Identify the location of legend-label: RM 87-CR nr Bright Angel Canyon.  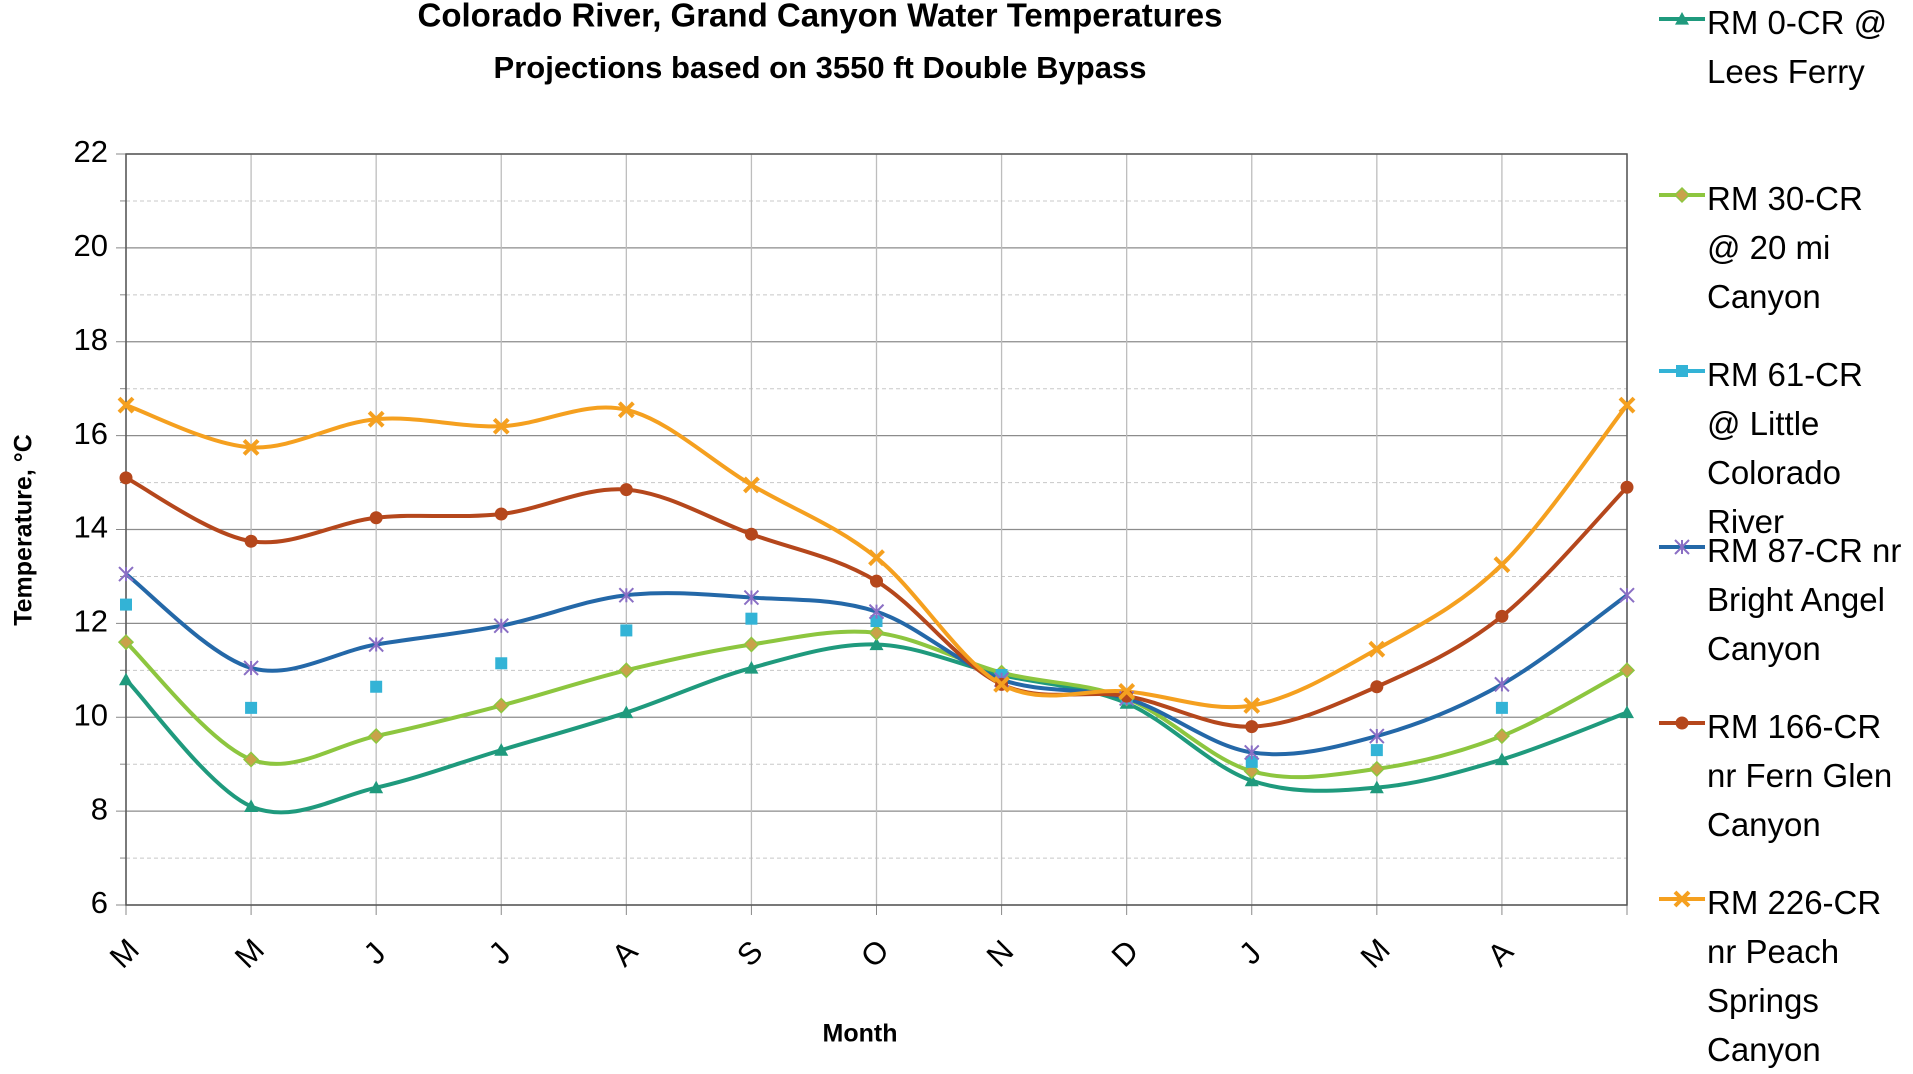
(1804, 599).